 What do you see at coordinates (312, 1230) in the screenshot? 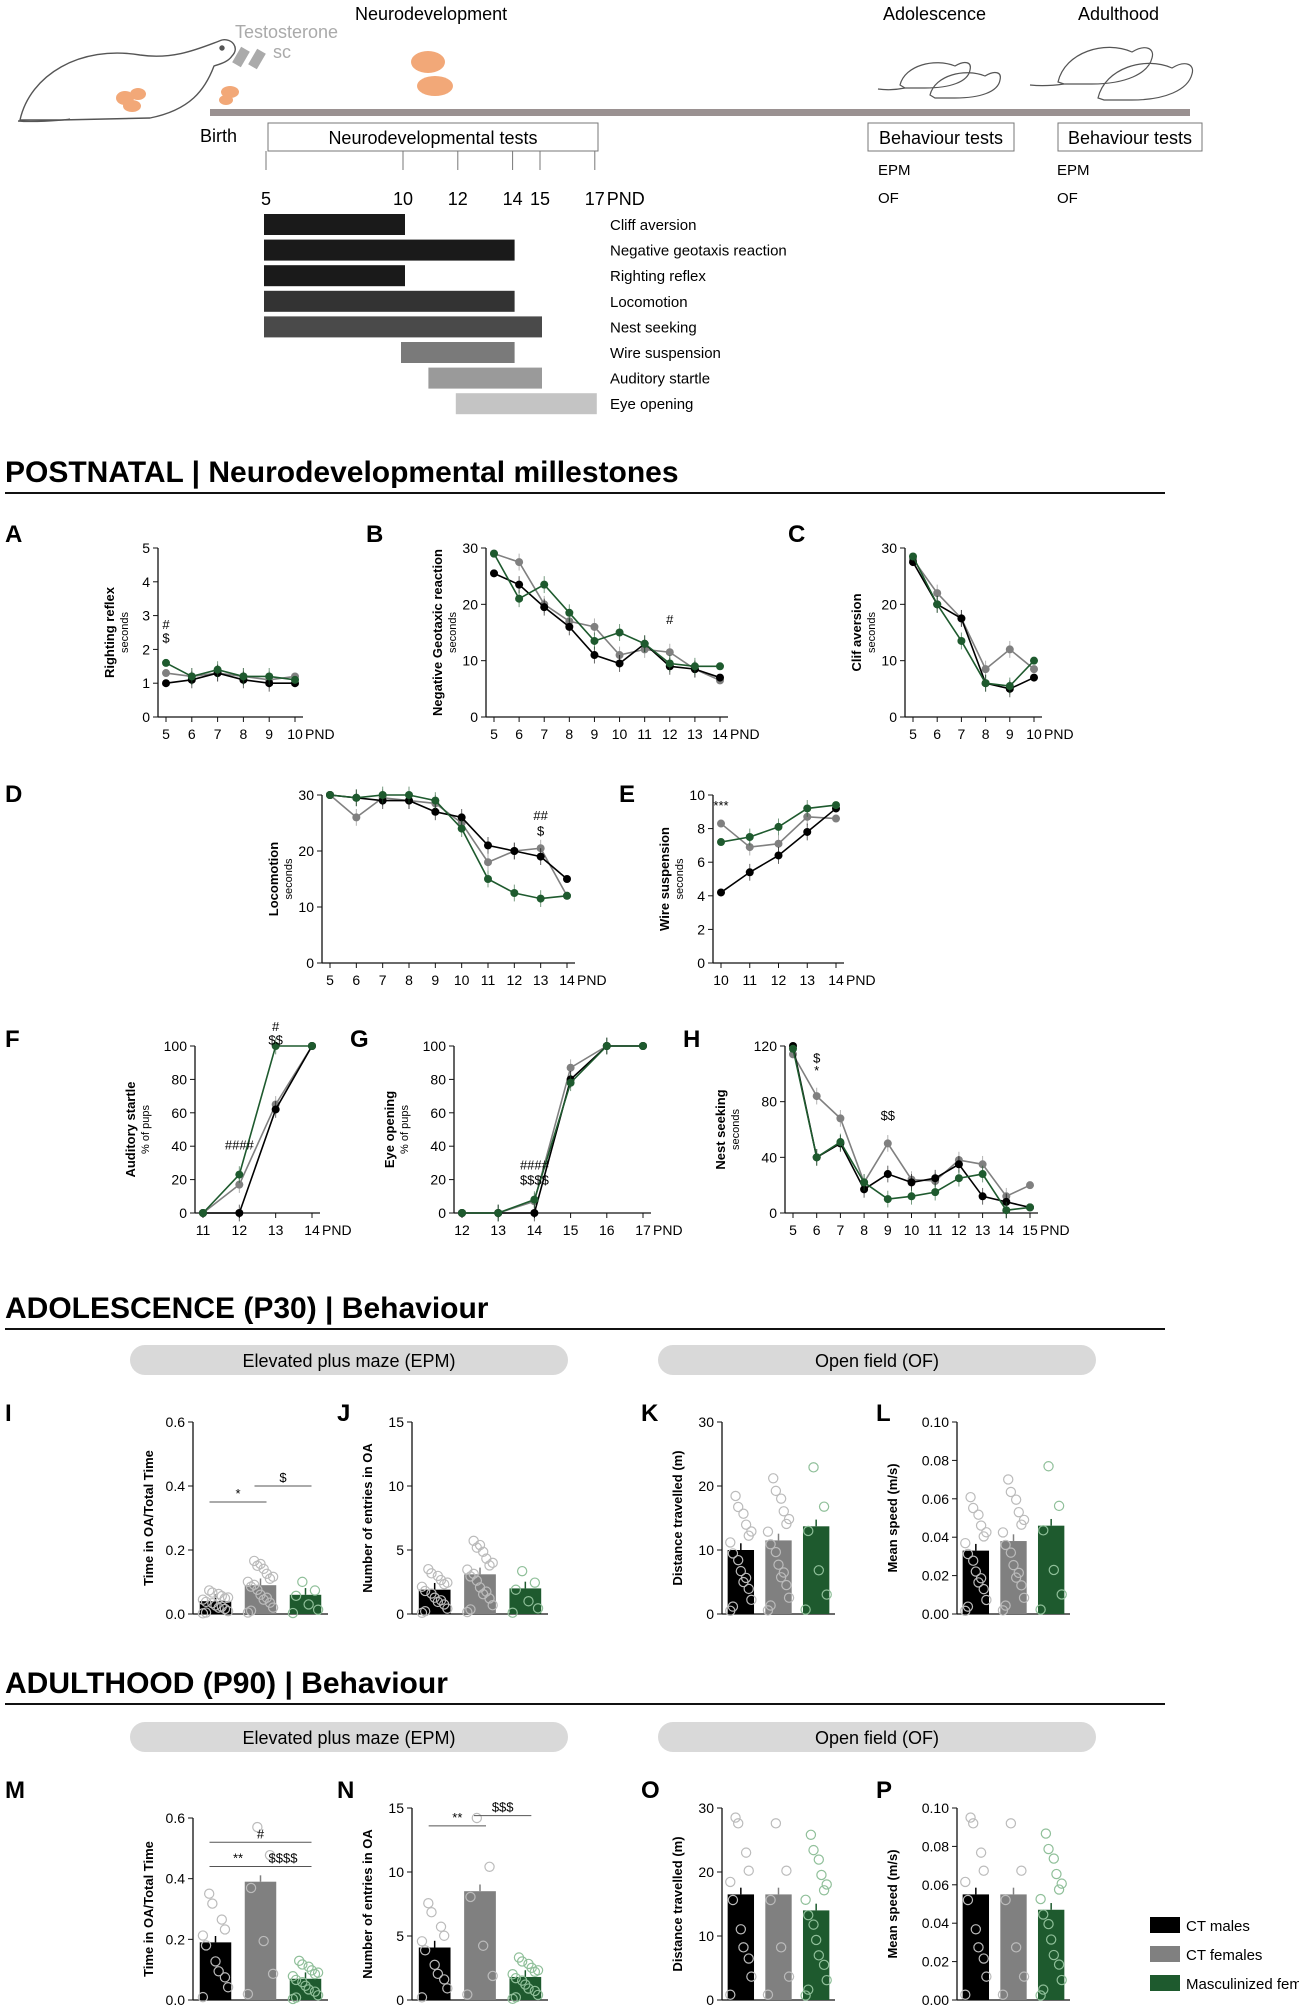
I see `x-tick-label: 14` at bounding box center [312, 1230].